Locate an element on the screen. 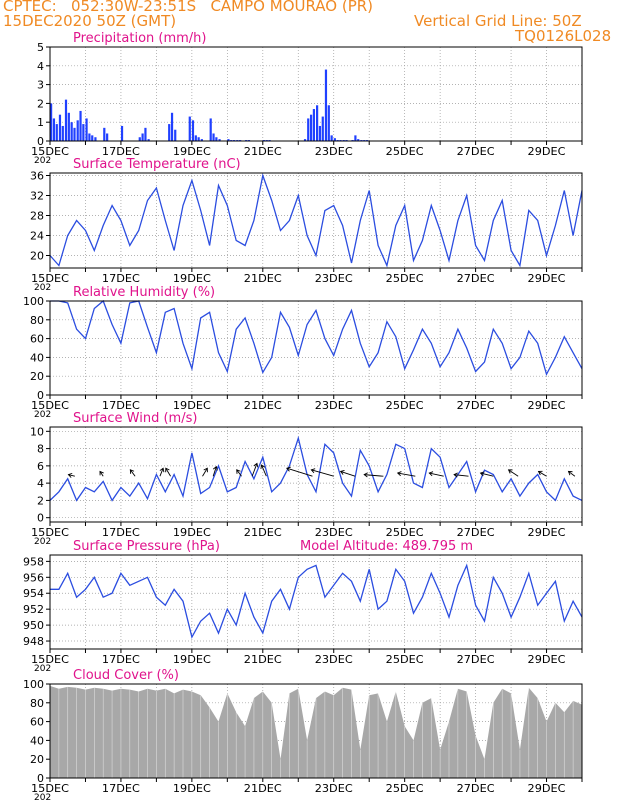  pressure-title: Surface Pressure (hPa) is located at coordinates (146, 546).